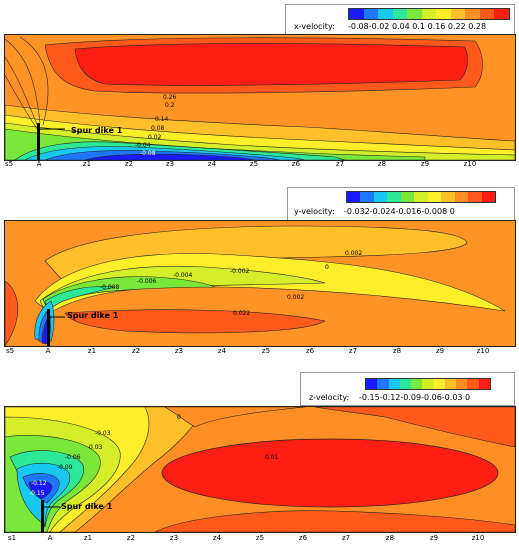 The image size is (519, 550). Describe the element at coordinates (170, 105) in the screenshot. I see `x-contour-label: 0.2` at that location.